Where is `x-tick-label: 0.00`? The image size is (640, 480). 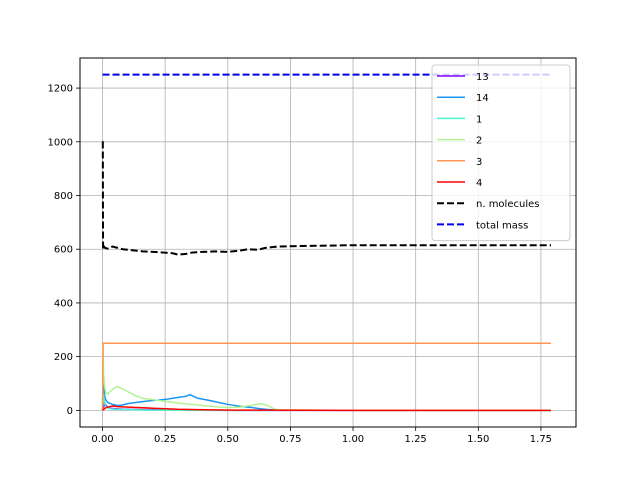 x-tick-label: 0.00 is located at coordinates (102, 439).